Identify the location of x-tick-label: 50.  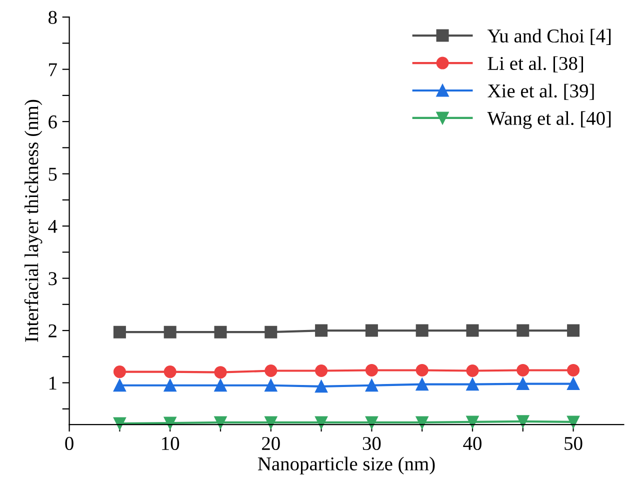
(573, 443).